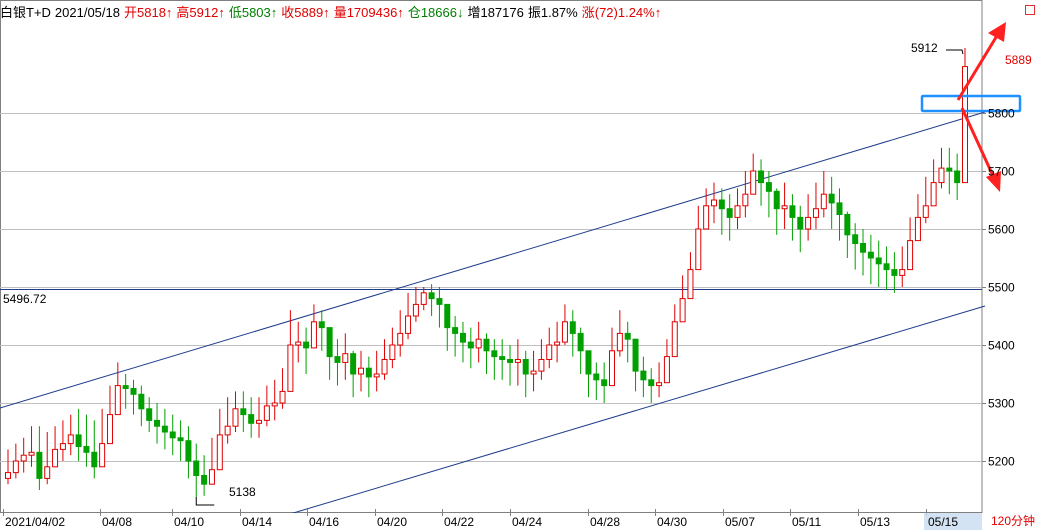 Image resolution: width=1039 pixels, height=530 pixels. I want to click on arrow-down-line, so click(978, 143).